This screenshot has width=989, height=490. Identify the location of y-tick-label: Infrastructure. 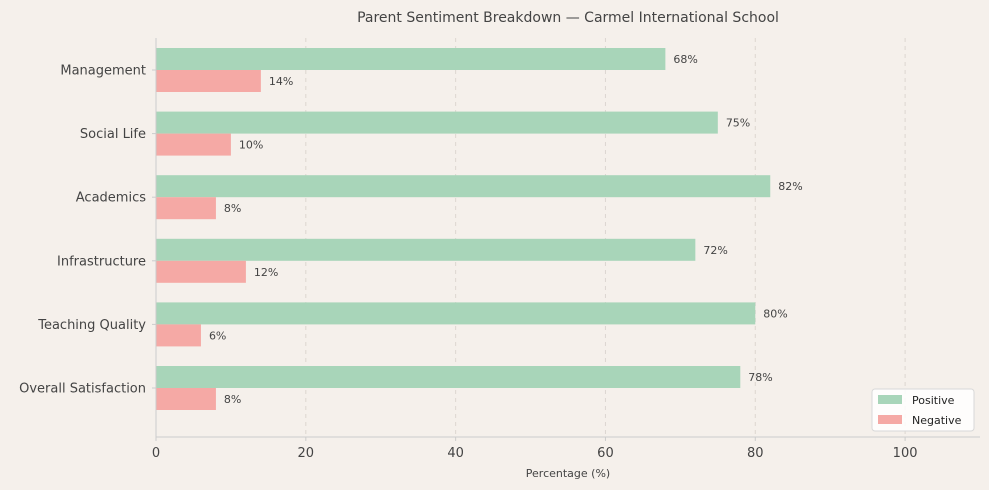
(101, 261).